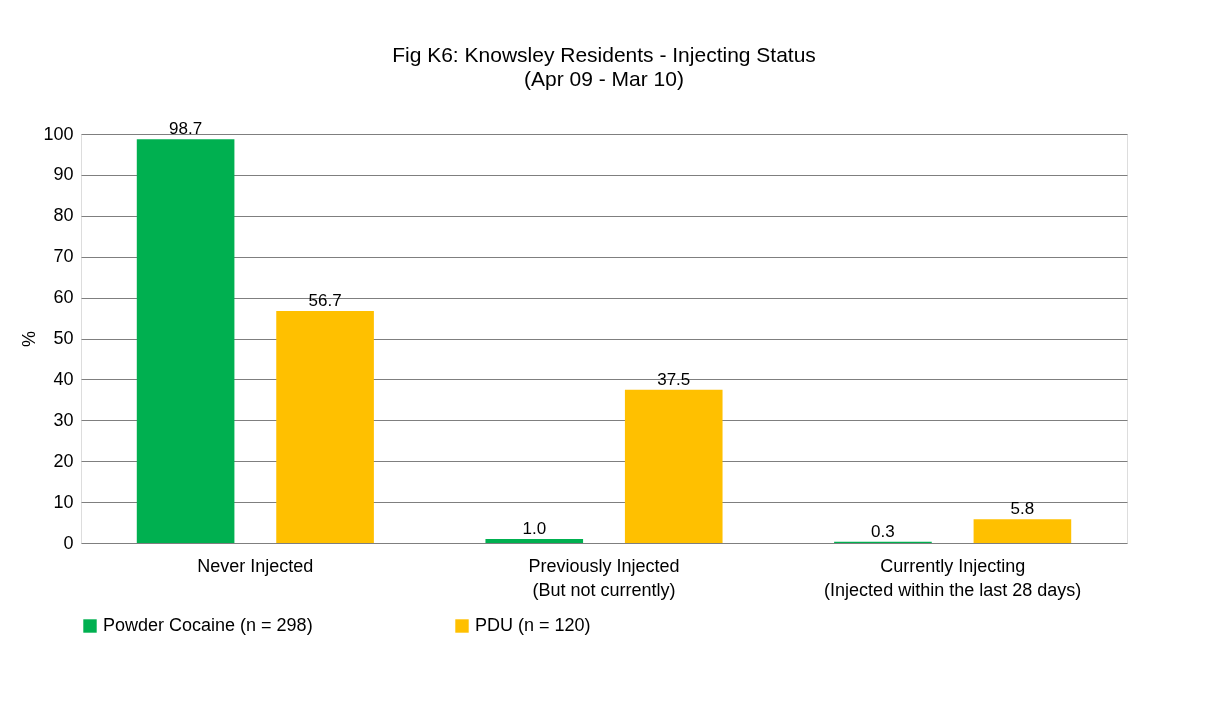 The image size is (1205, 720). Describe the element at coordinates (604, 577) in the screenshot. I see `x-tick-label: Previously Injected (But not currently)` at that location.